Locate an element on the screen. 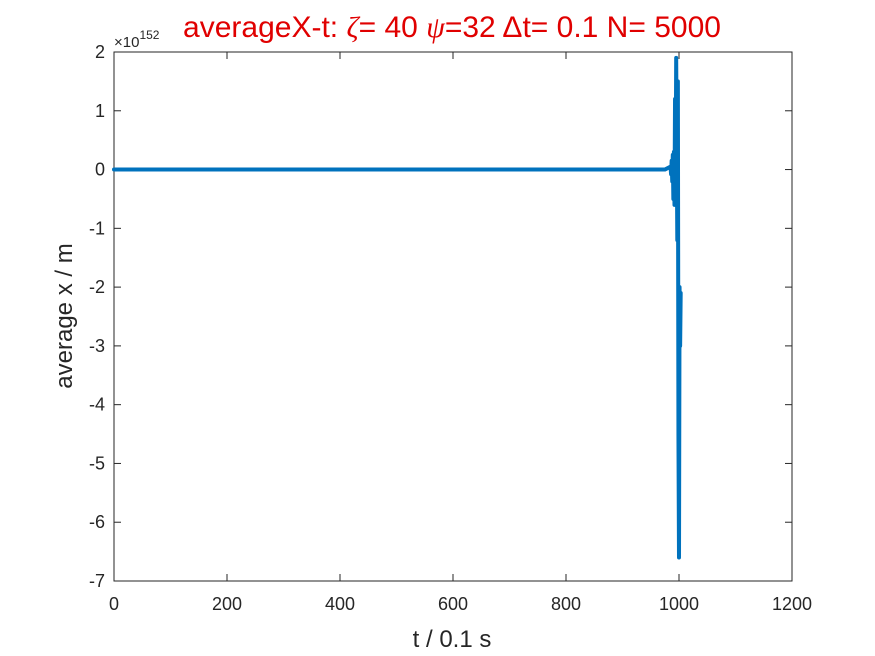 The image size is (875, 656). x-tick-label: 200 is located at coordinates (227, 604).